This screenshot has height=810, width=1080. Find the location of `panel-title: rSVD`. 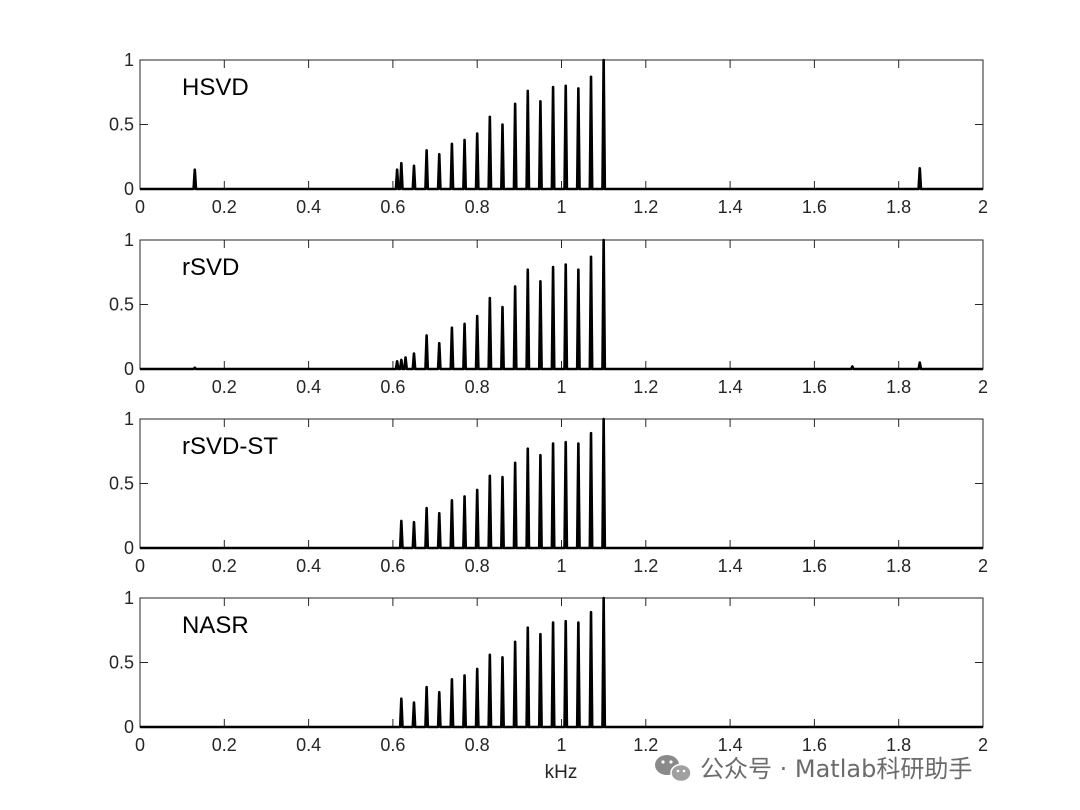

panel-title: rSVD is located at coordinates (210, 267).